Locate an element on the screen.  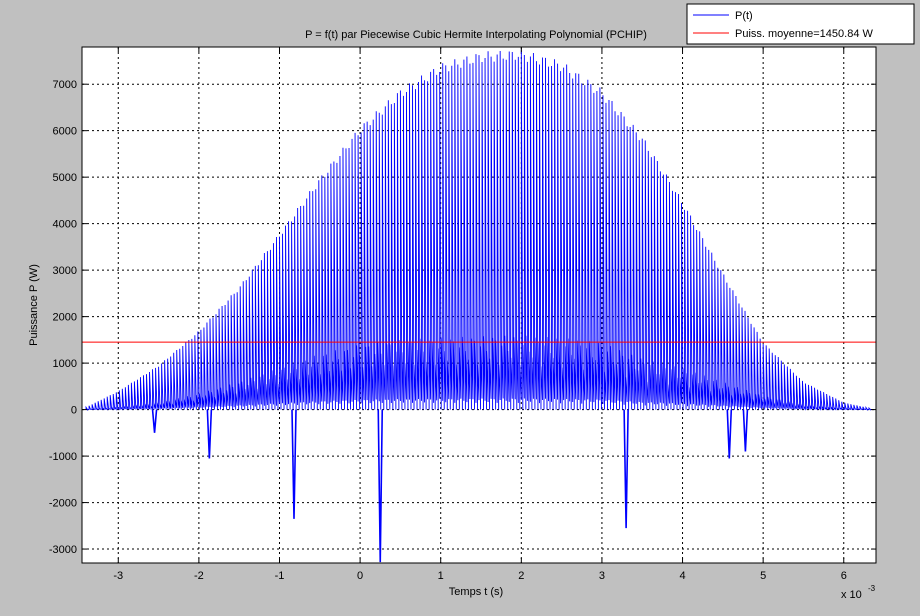
x-tick-label: 6 is located at coordinates (844, 576).